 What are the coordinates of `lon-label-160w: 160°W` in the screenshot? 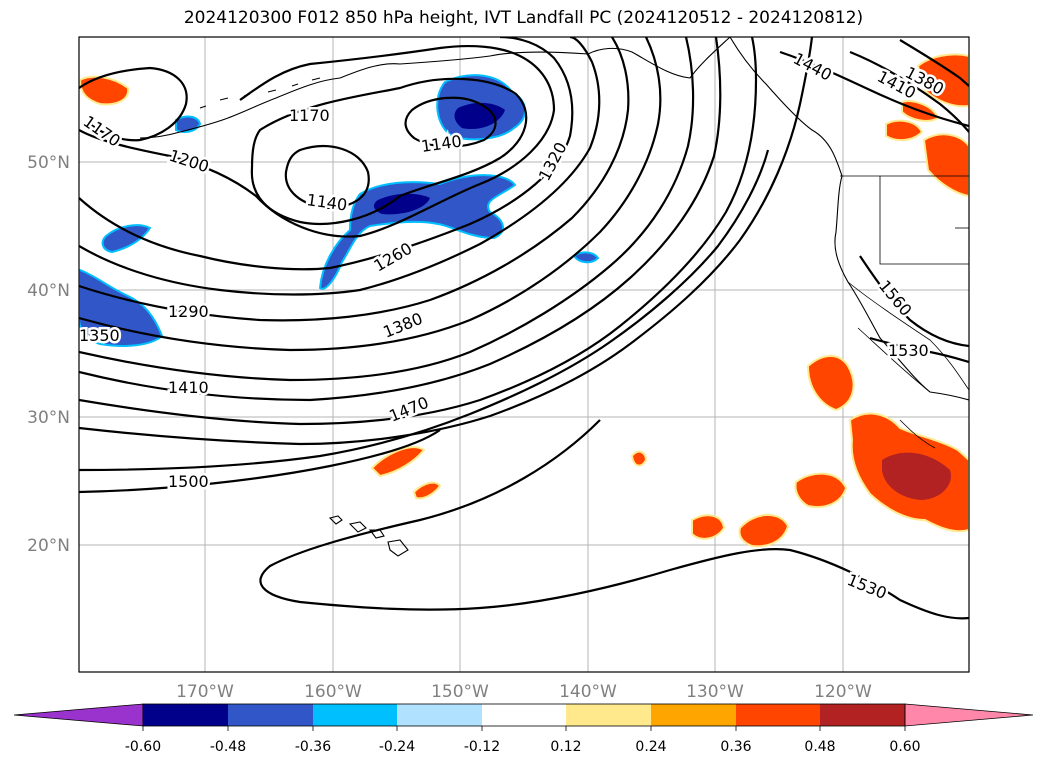 It's located at (333, 692).